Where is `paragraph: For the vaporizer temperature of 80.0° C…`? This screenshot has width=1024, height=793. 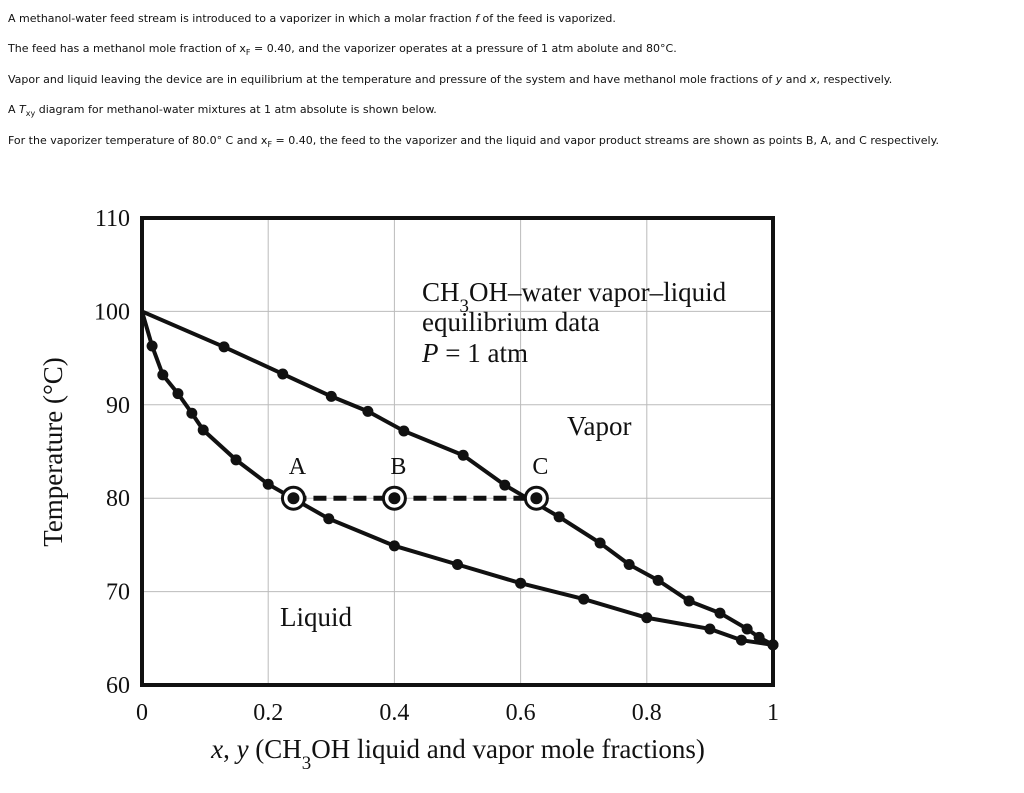 paragraph: For the vaporizer temperature of 80.0° C… is located at coordinates (473, 141).